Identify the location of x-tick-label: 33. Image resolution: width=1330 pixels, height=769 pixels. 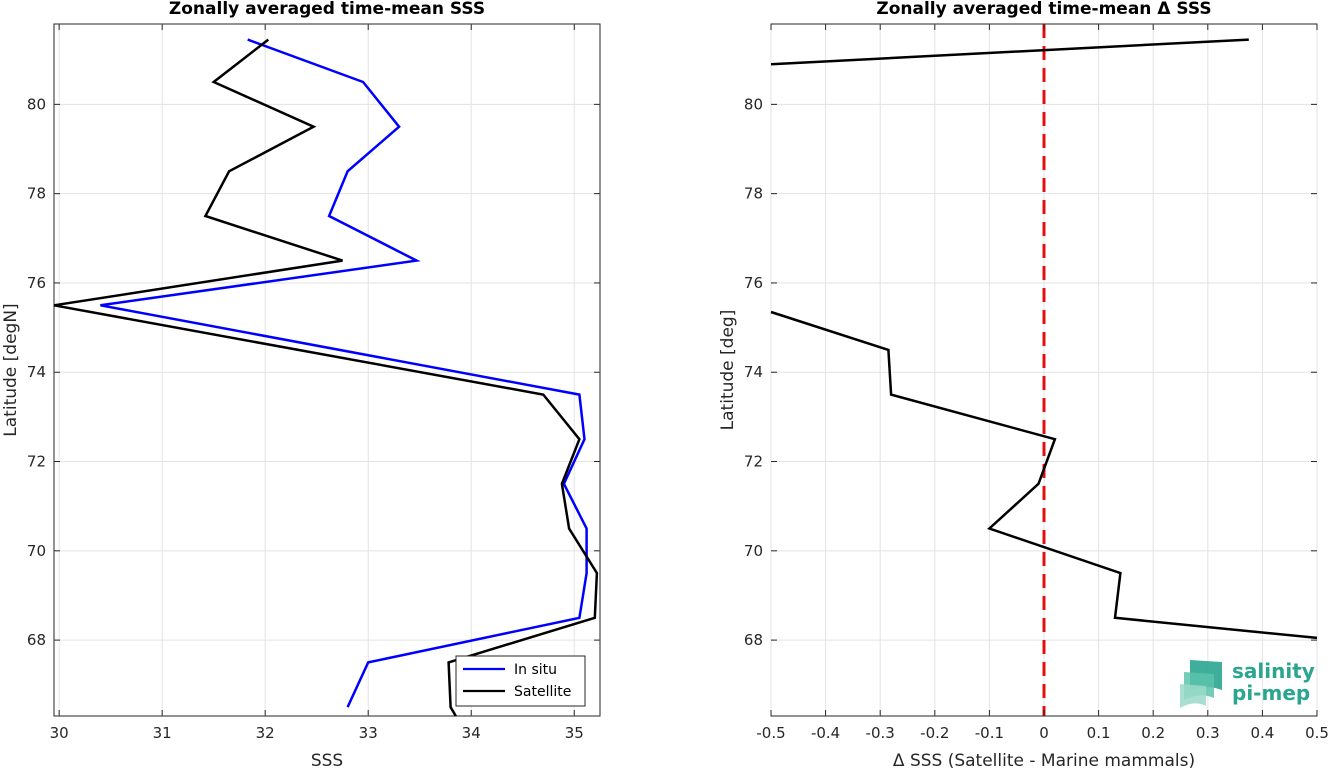
(368, 733).